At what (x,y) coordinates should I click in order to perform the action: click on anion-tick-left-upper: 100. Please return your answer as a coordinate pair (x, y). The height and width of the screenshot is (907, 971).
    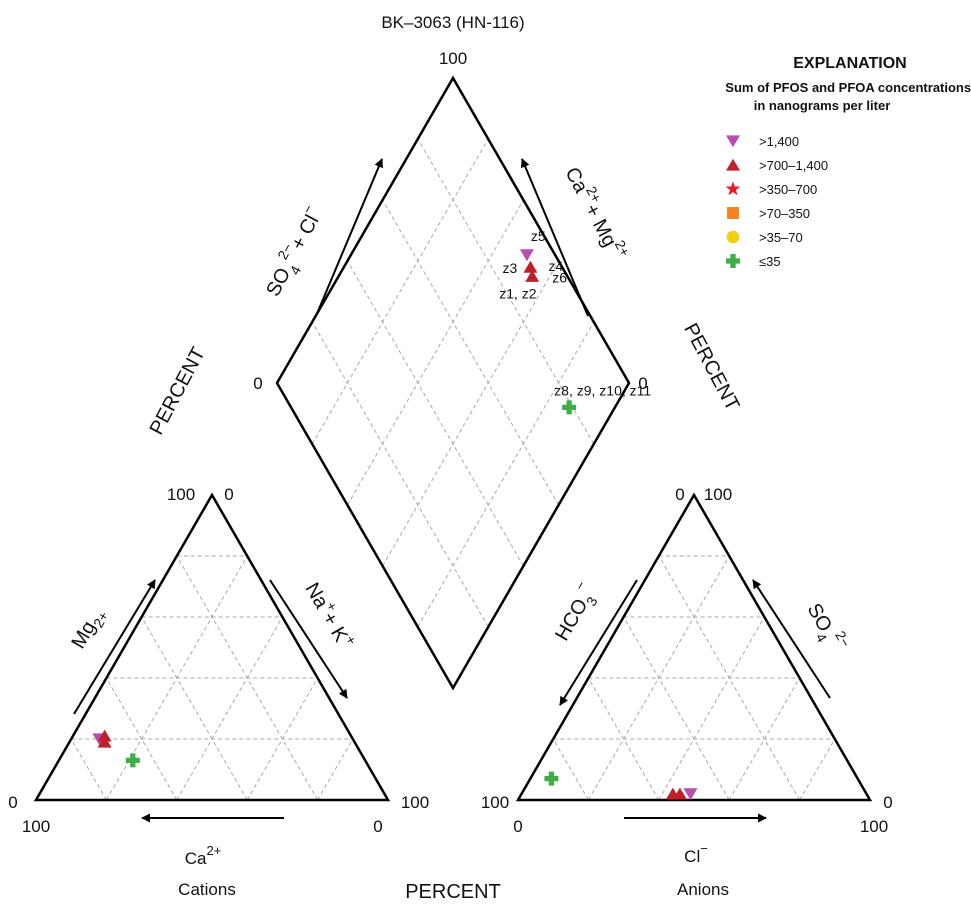
    Looking at the image, I should click on (495, 802).